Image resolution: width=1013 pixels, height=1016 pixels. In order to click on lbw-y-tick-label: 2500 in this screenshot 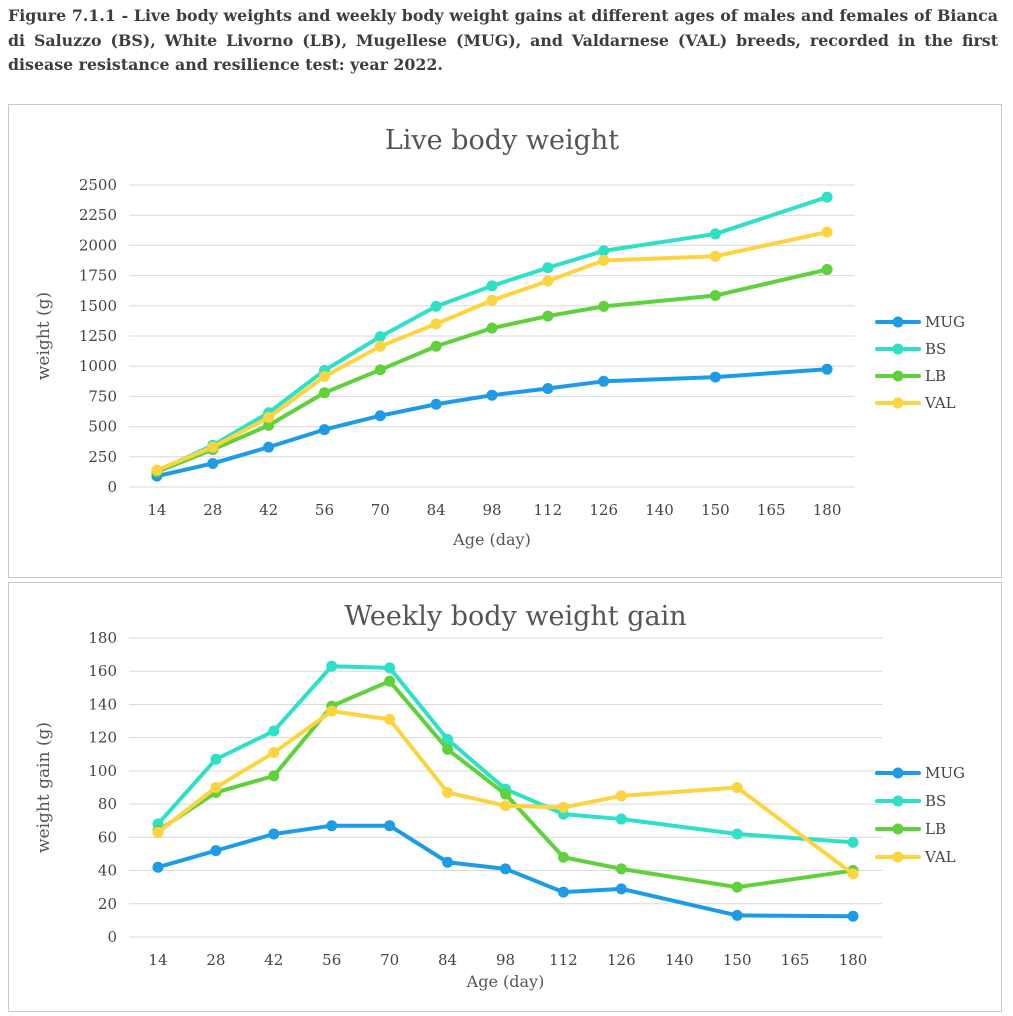, I will do `click(98, 185)`.